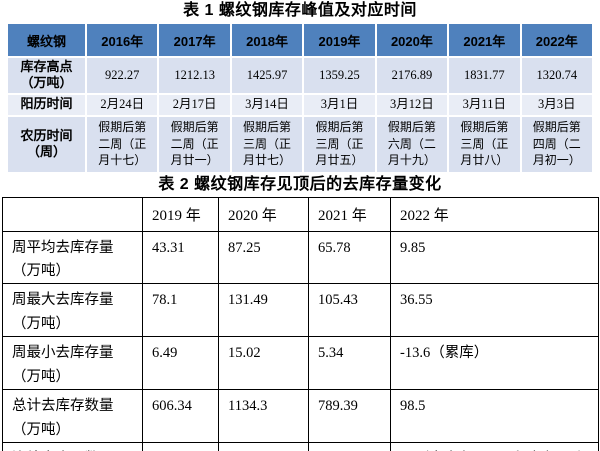 Image resolution: width=600 pixels, height=451 pixels. What do you see at coordinates (122, 104) in the screenshot?
I see `value-cell: 2月24日` at bounding box center [122, 104].